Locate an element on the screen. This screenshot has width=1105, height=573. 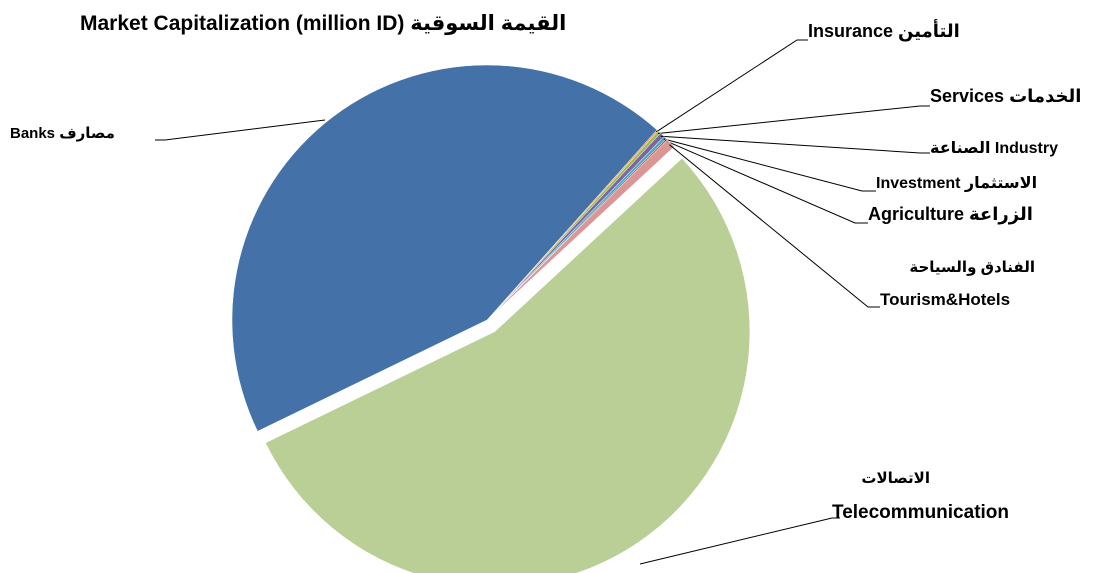
slice-label: Insurance التأمين is located at coordinates (884, 30).